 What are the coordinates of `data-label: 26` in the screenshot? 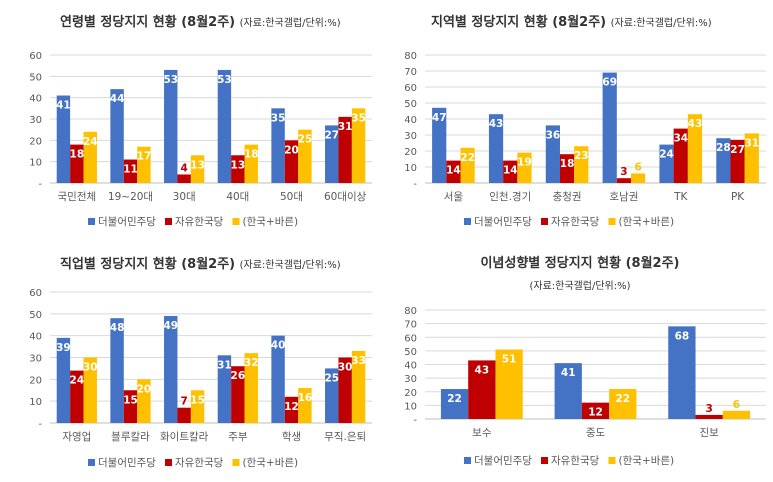 It's located at (238, 376).